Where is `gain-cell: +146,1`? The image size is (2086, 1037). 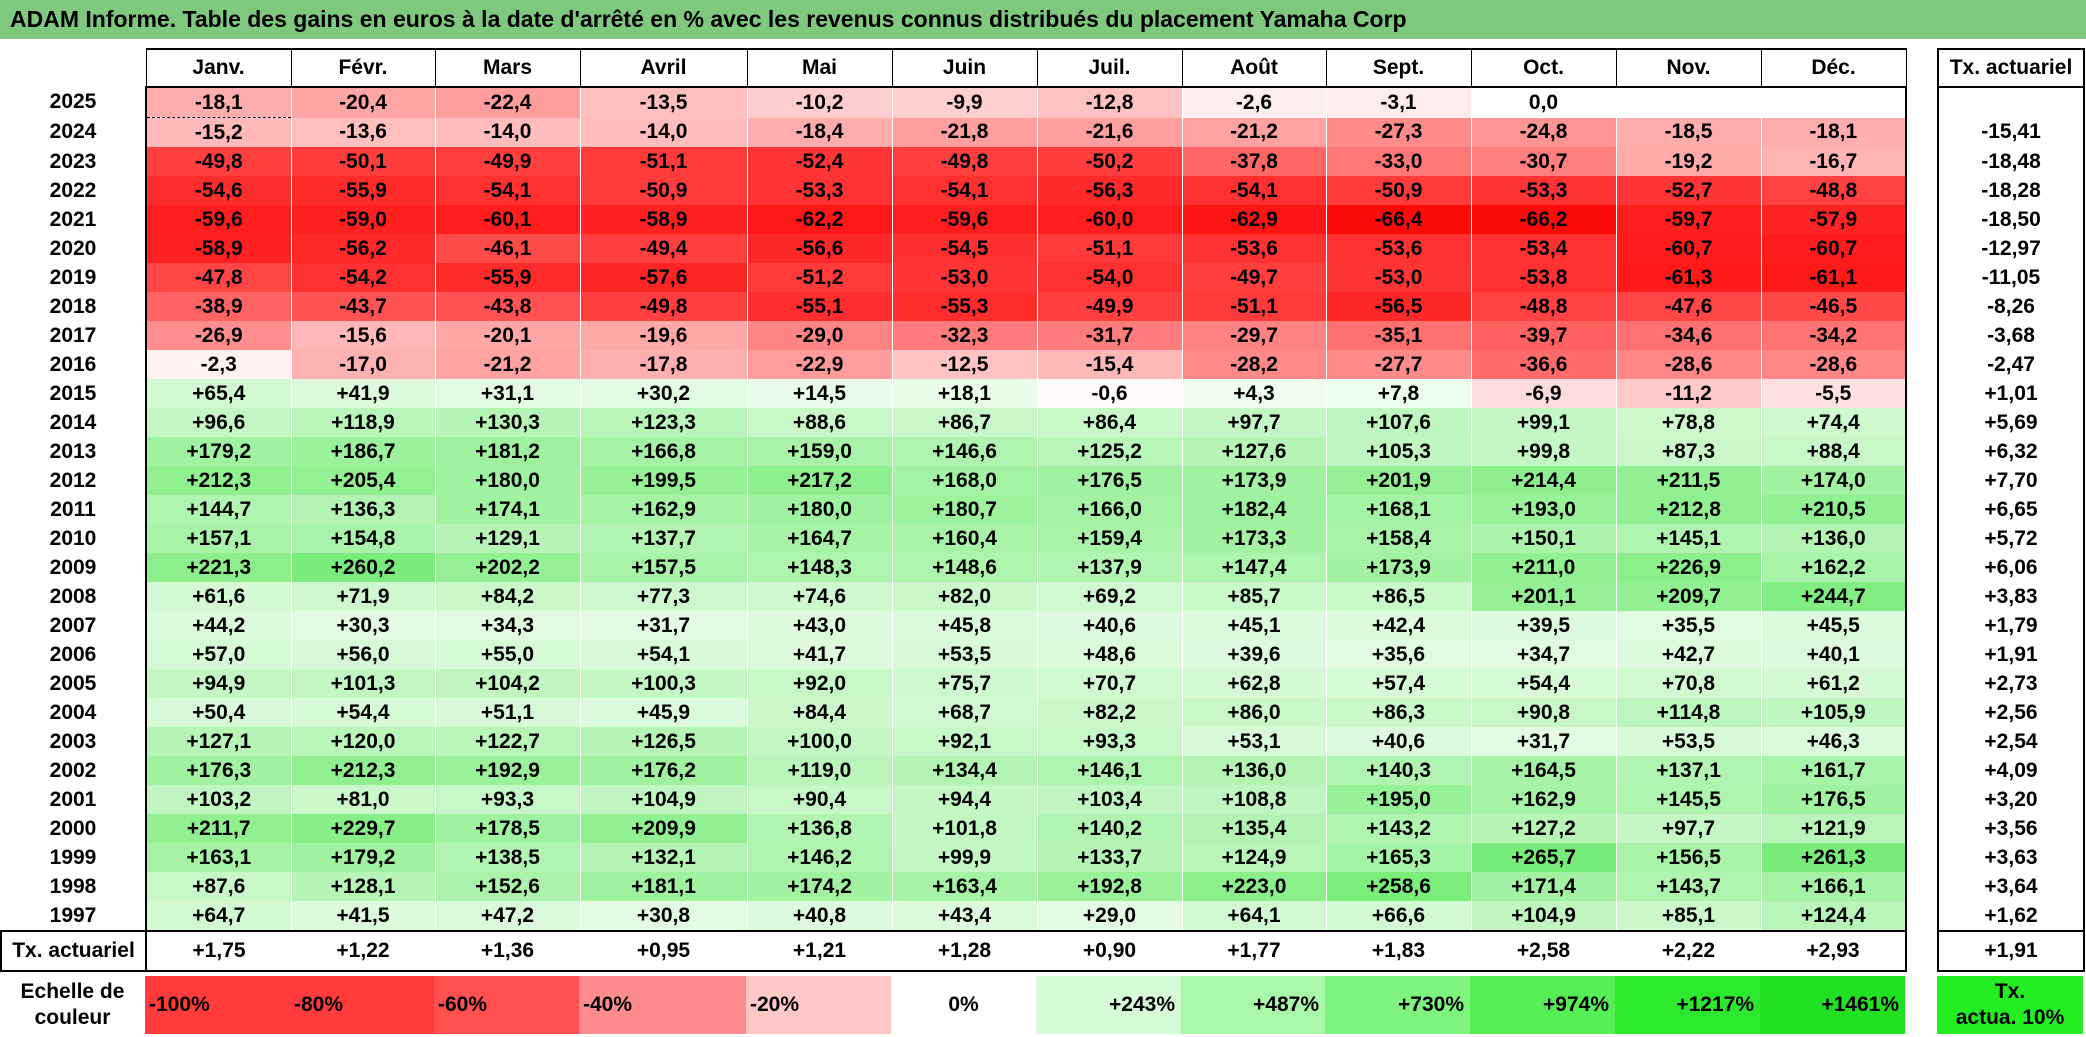
gain-cell: +146,1 is located at coordinates (1109, 770).